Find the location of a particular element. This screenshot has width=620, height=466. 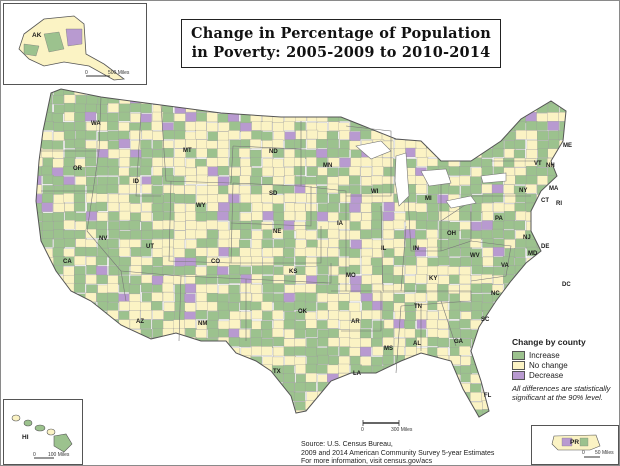

main-scale-end: 300 Miles is located at coordinates (402, 430).